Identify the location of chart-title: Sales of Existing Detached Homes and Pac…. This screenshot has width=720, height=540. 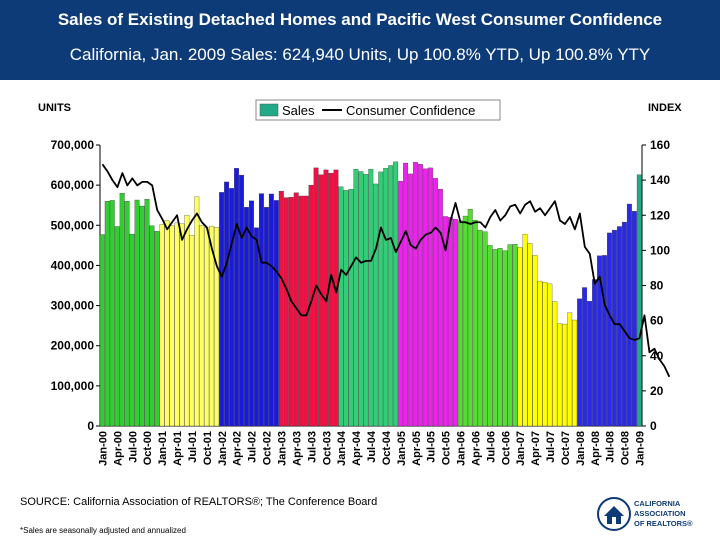
(360, 19).